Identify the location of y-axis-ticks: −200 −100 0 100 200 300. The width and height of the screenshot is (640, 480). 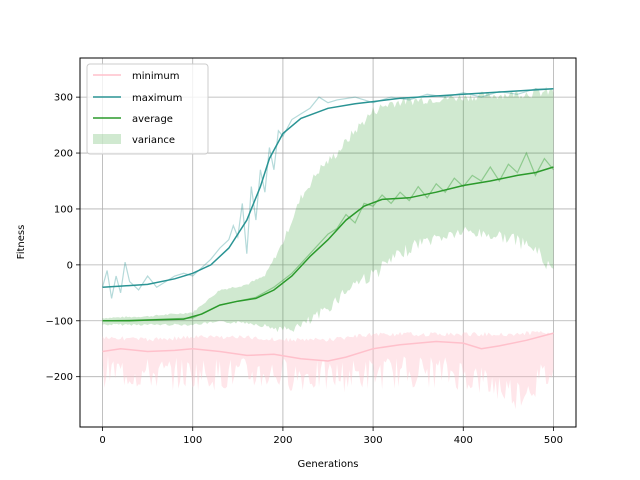
(63, 238).